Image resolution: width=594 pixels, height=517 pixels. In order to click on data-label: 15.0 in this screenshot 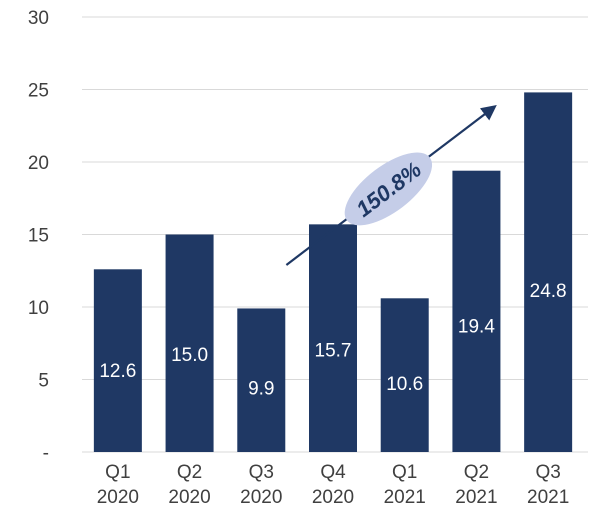, I will do `click(189, 355)`.